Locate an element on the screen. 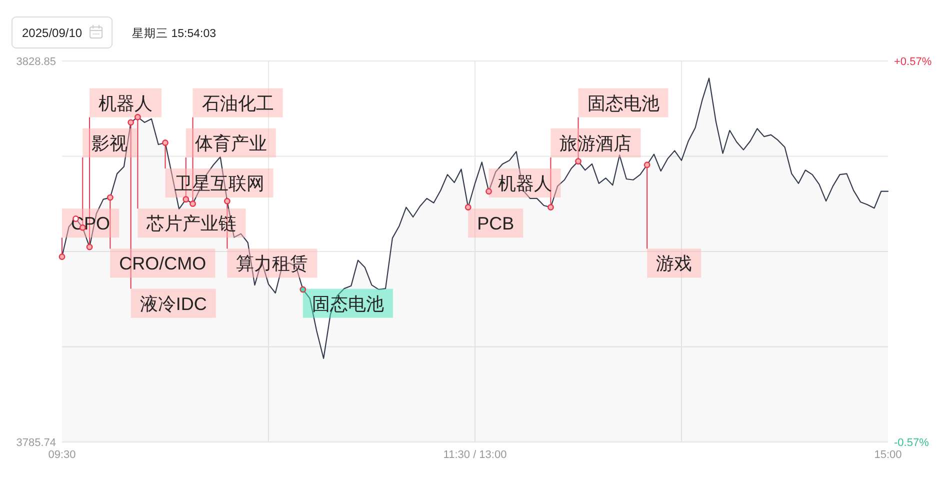 Image resolution: width=938 pixels, height=494 pixels. y-tick-label: 3785.74 is located at coordinates (36, 443).